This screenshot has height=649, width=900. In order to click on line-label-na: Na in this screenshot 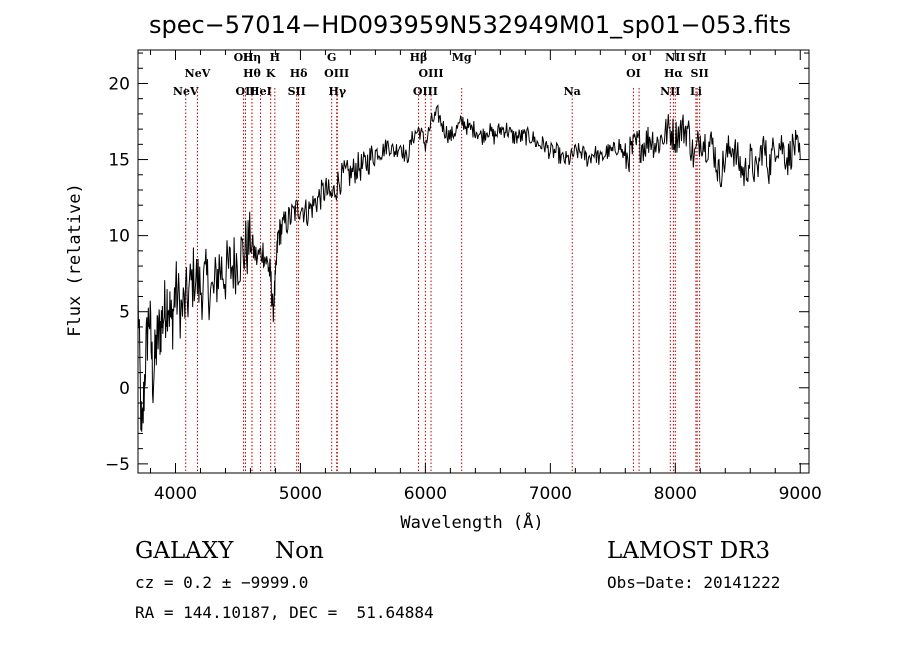, I will do `click(572, 91)`.